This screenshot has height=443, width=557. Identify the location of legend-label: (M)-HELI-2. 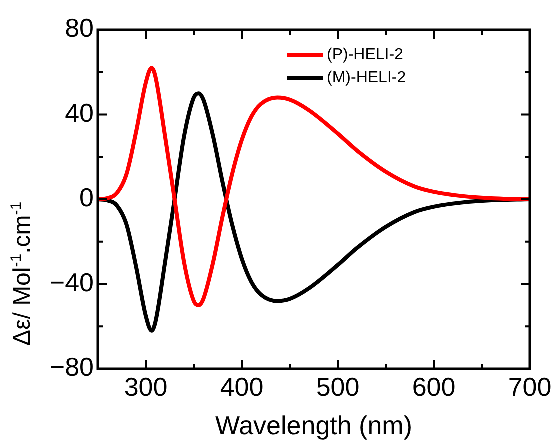
(366, 77).